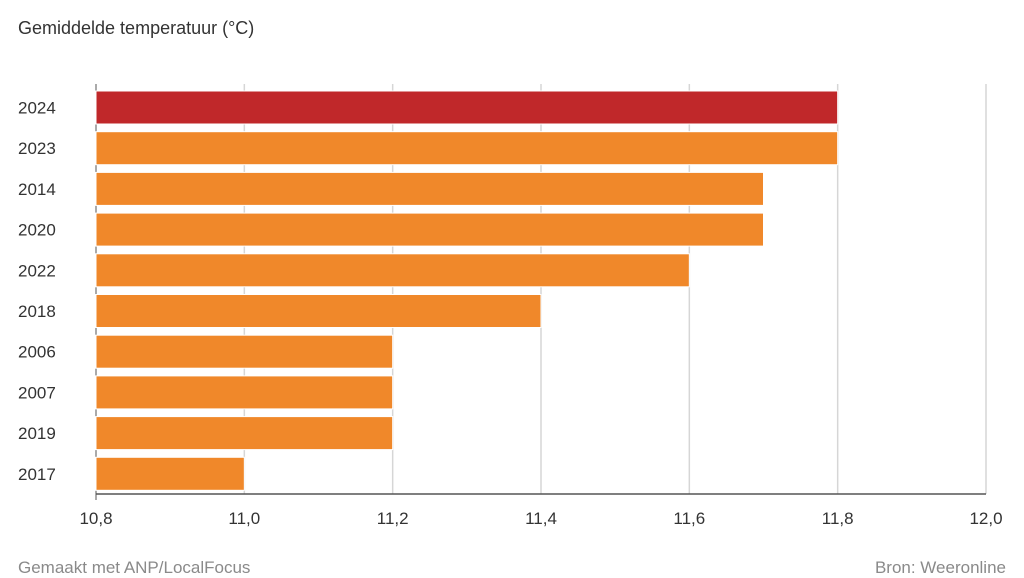 Image resolution: width=1024 pixels, height=578 pixels. Describe the element at coordinates (940, 567) in the screenshot. I see `footer-source: Bron: Weeronline` at that location.